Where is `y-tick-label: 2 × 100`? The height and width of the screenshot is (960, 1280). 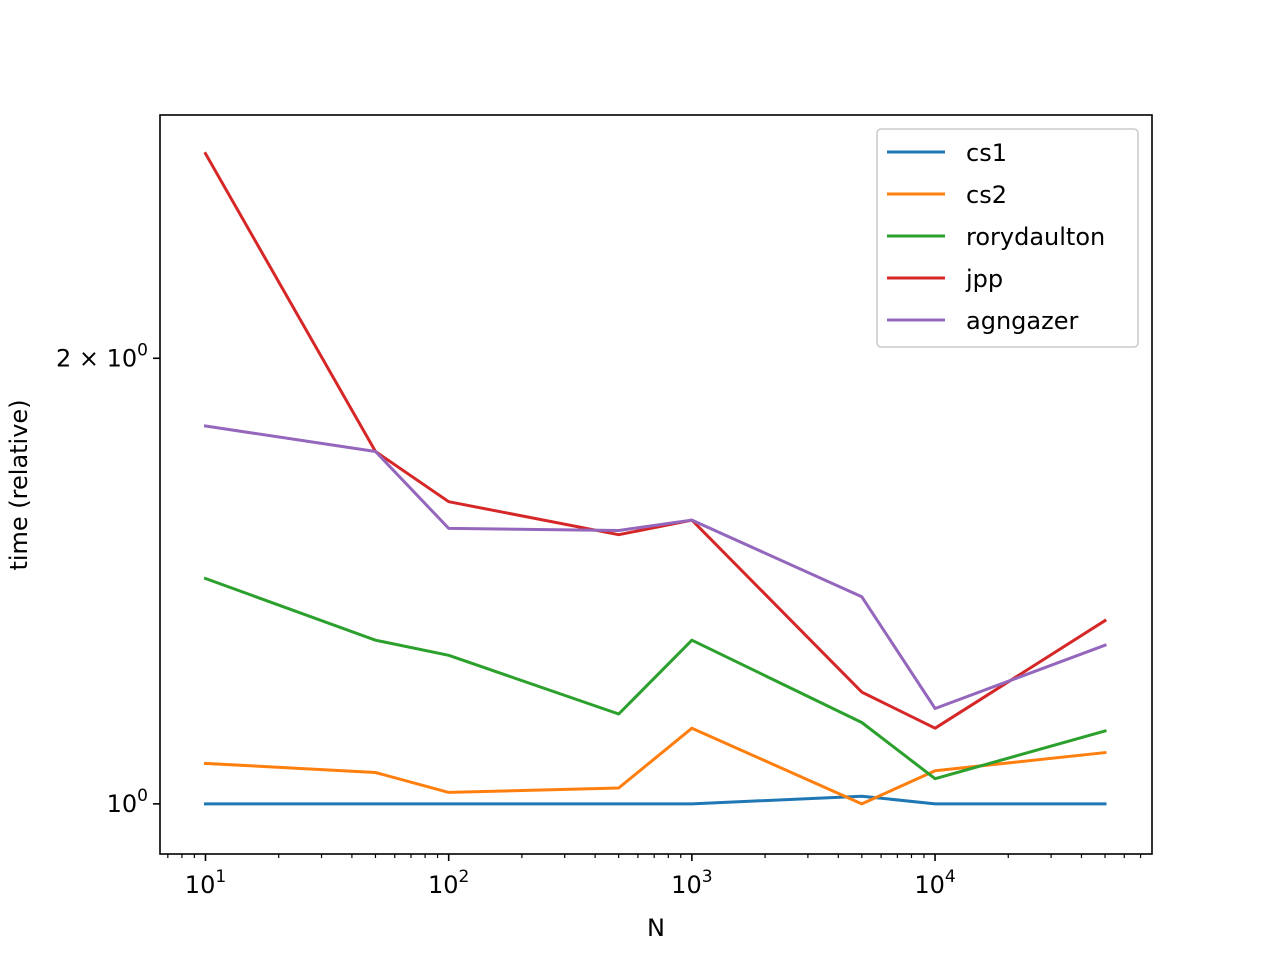
y-tick-label: 2 × 100 is located at coordinates (102, 356).